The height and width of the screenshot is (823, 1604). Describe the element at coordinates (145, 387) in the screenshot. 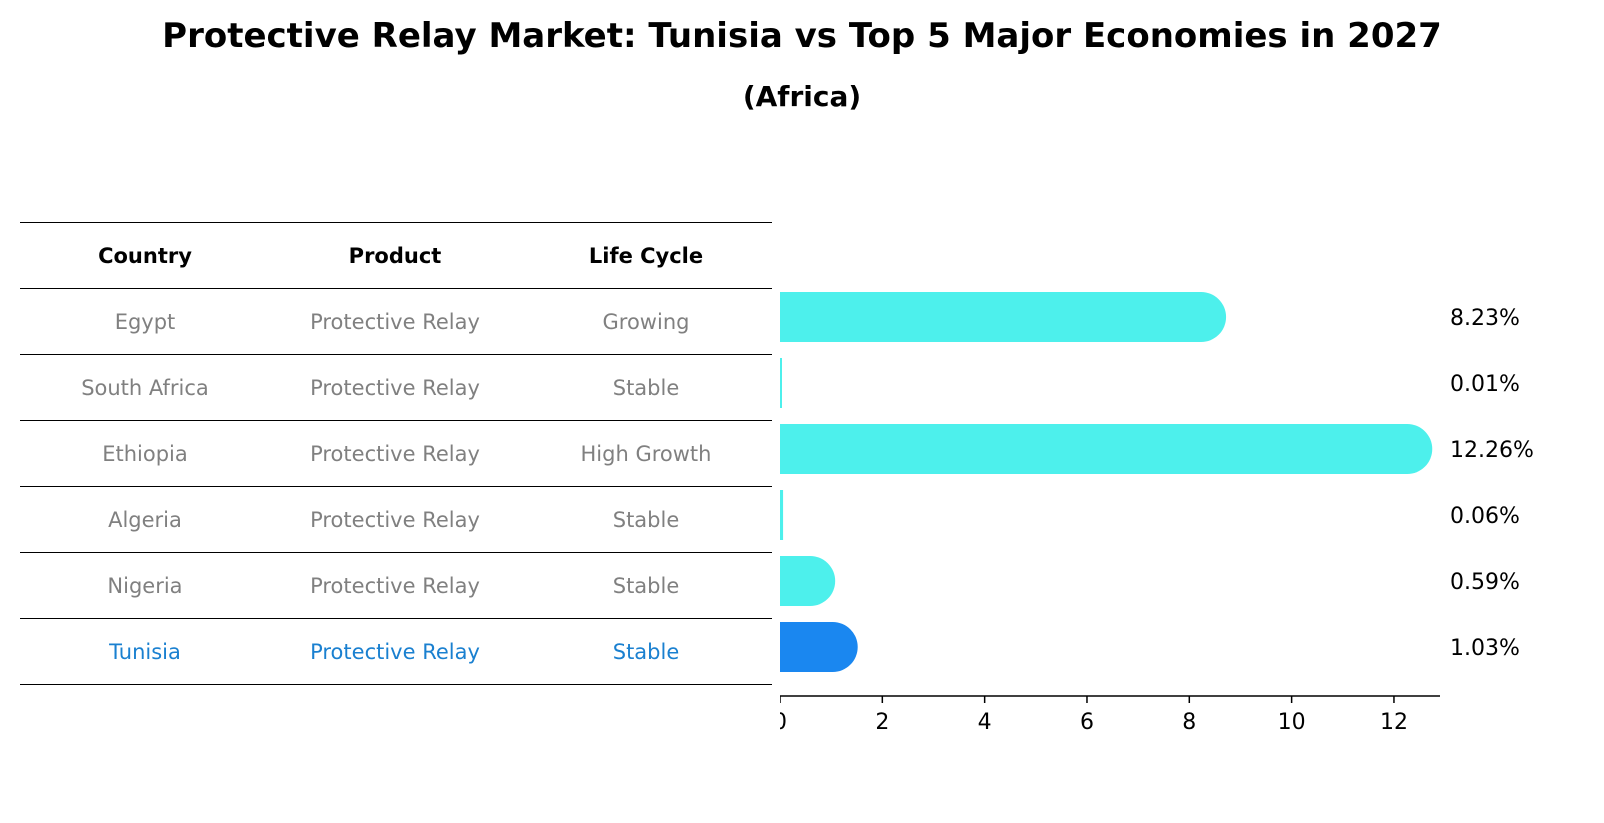

I see `cell-country: South Africa` at that location.